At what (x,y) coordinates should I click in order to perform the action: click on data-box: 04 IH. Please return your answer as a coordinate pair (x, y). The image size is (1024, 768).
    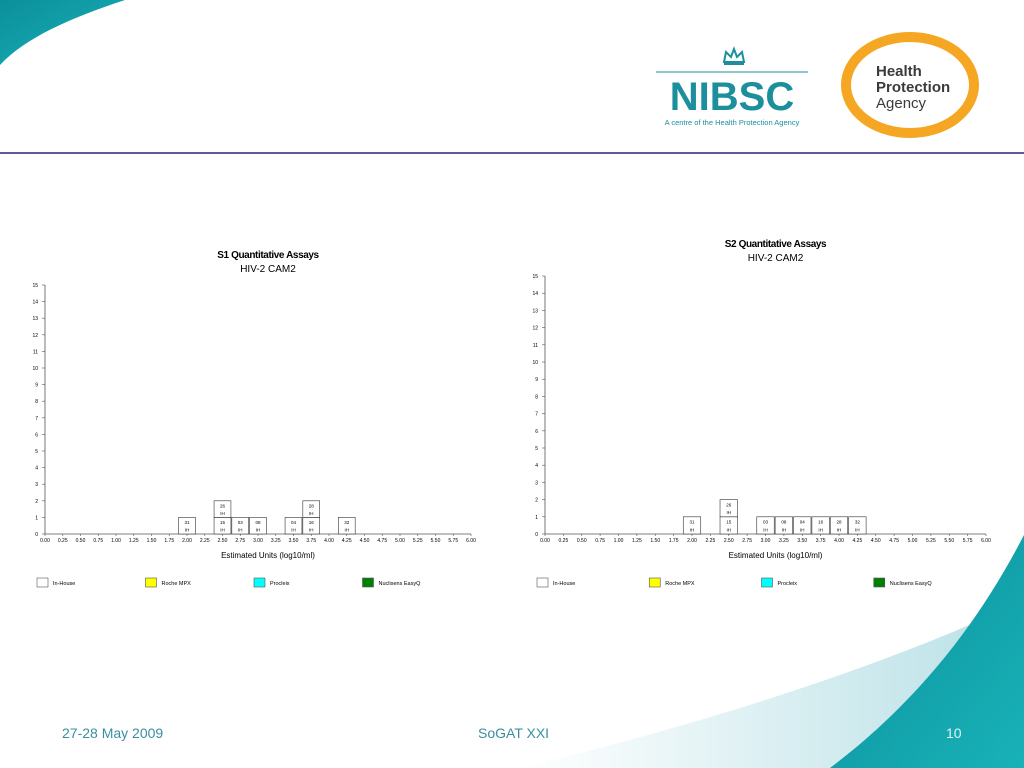
    Looking at the image, I should click on (802, 525).